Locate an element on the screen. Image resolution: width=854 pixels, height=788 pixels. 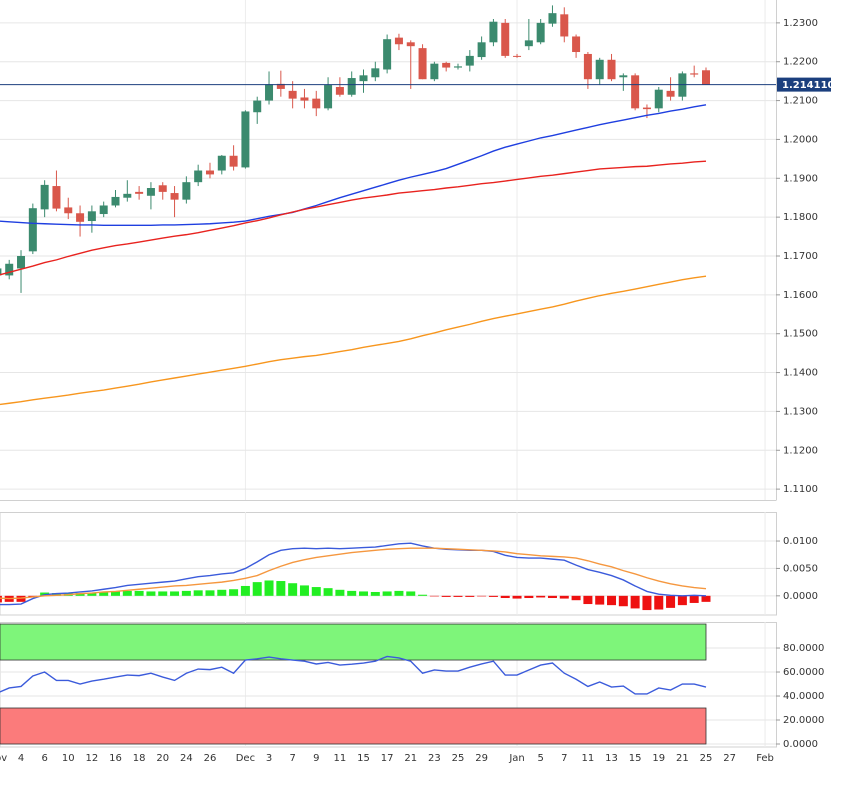
y-tick-label: 40.0000 is located at coordinates (803, 696).